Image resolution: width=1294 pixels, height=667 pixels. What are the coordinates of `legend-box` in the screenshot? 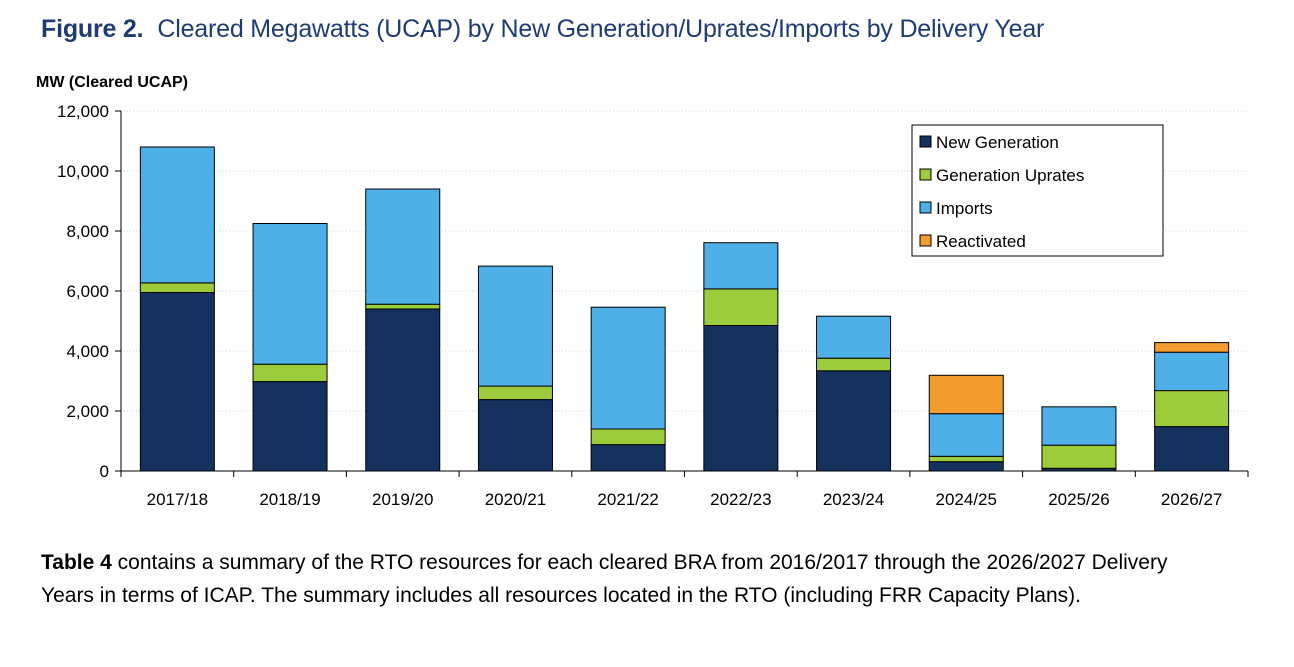 It's located at (1037, 190).